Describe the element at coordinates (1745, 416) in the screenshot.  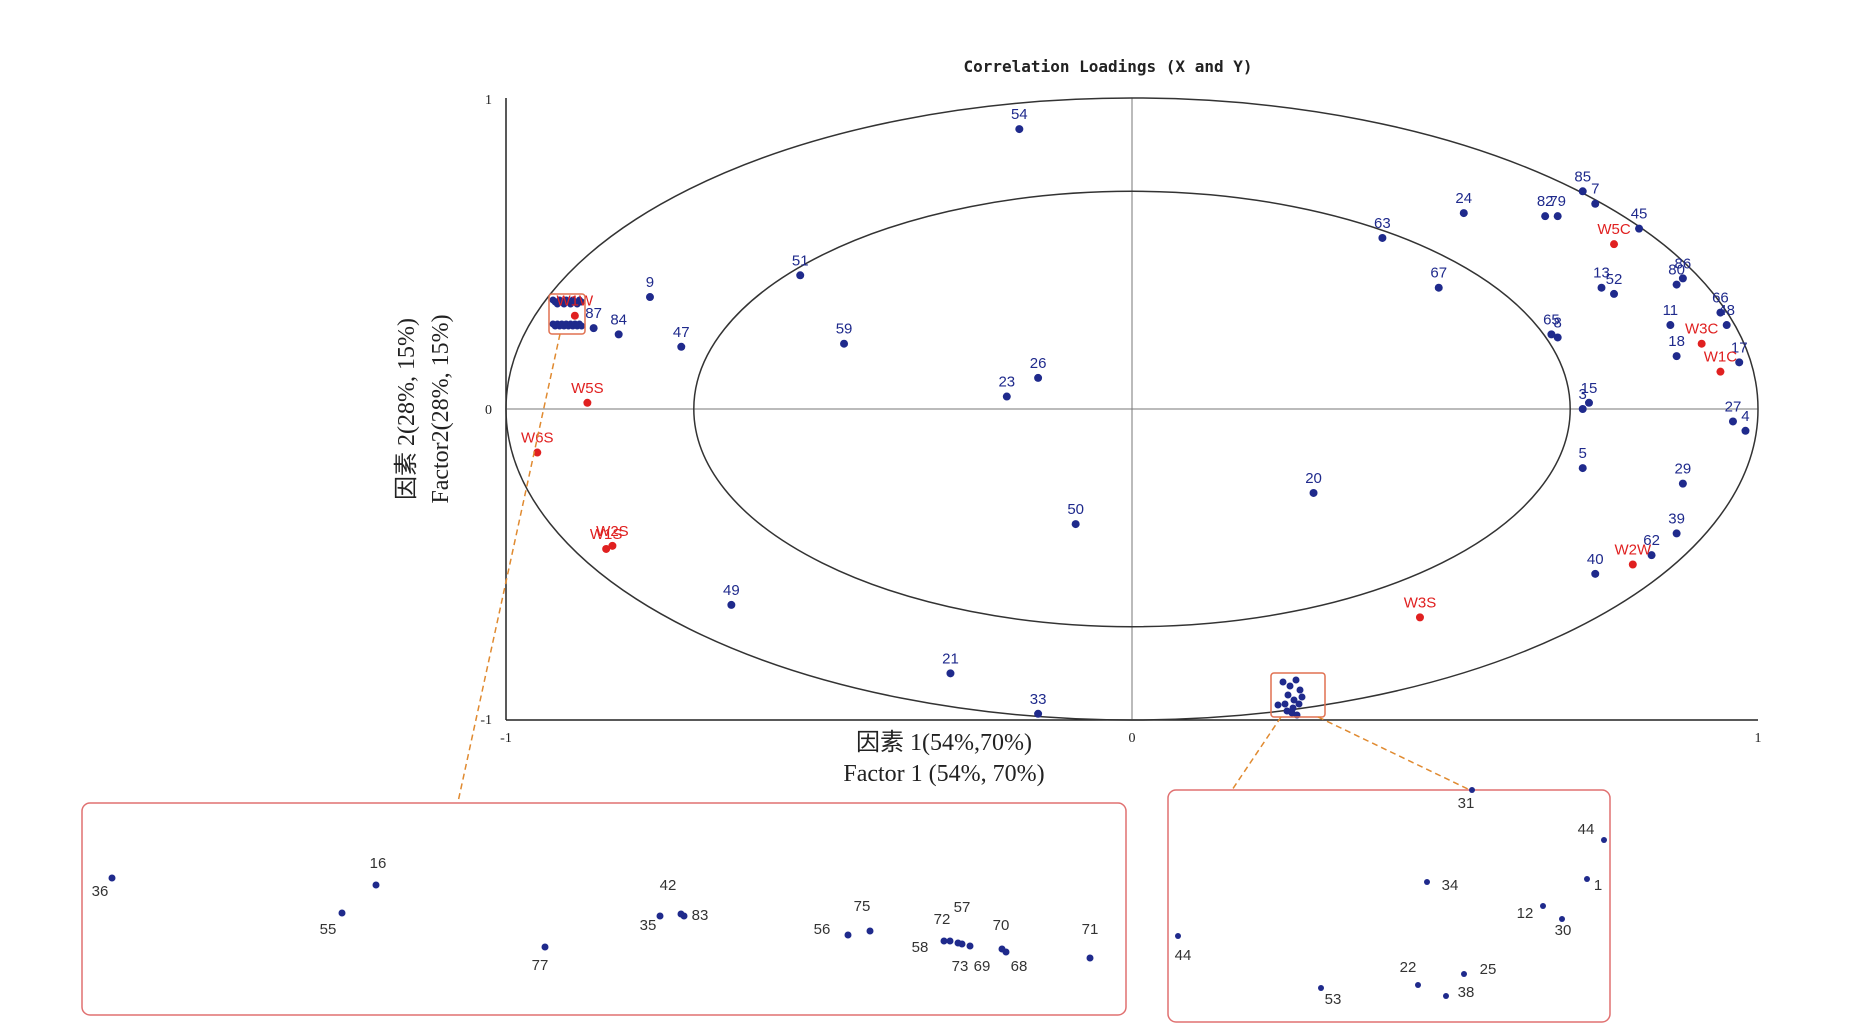
I see `x-variable-point-label: 4` at that location.